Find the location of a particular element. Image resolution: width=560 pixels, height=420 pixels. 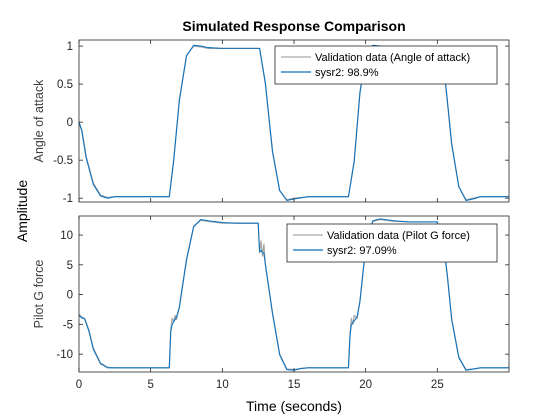

gforce-x-tick-label: 10 is located at coordinates (222, 385).